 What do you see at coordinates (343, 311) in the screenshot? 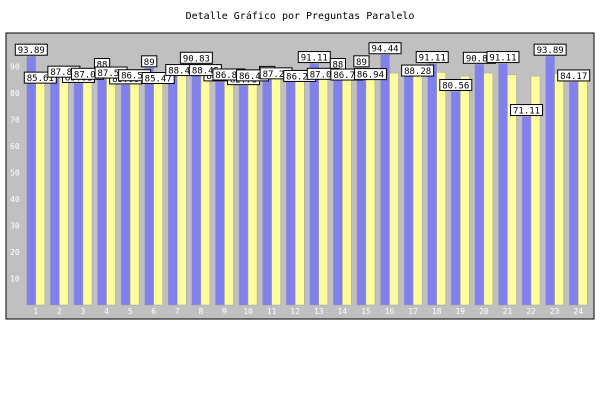
I see `x-tick-label: 14` at bounding box center [343, 311].